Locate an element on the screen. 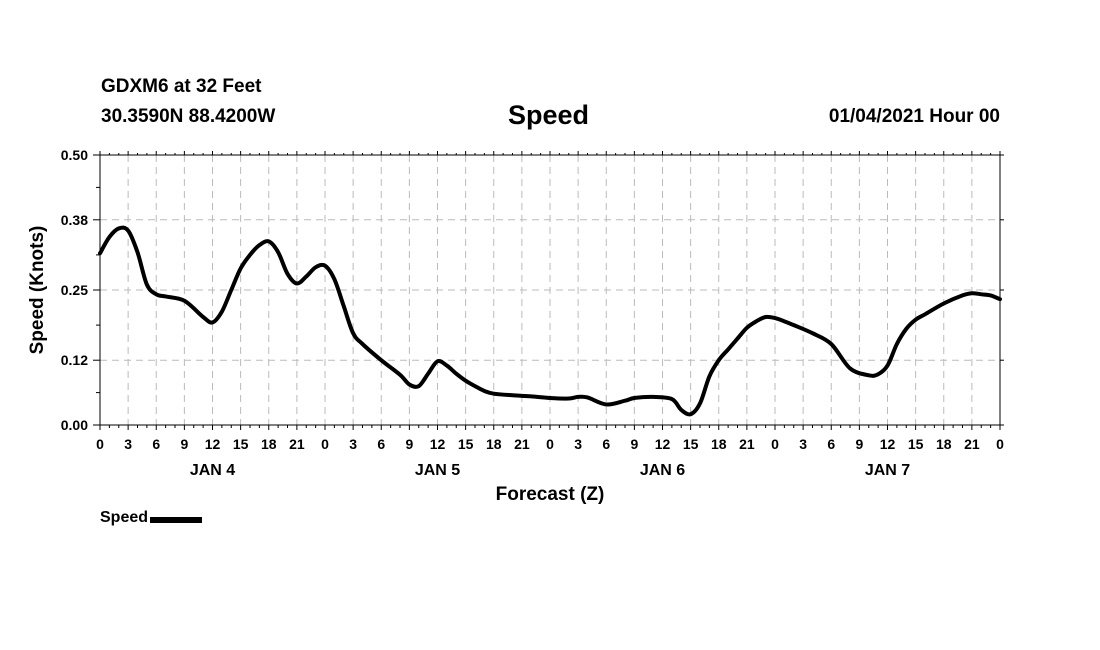 This screenshot has width=1100, height=650. legend: Speed is located at coordinates (151, 518).